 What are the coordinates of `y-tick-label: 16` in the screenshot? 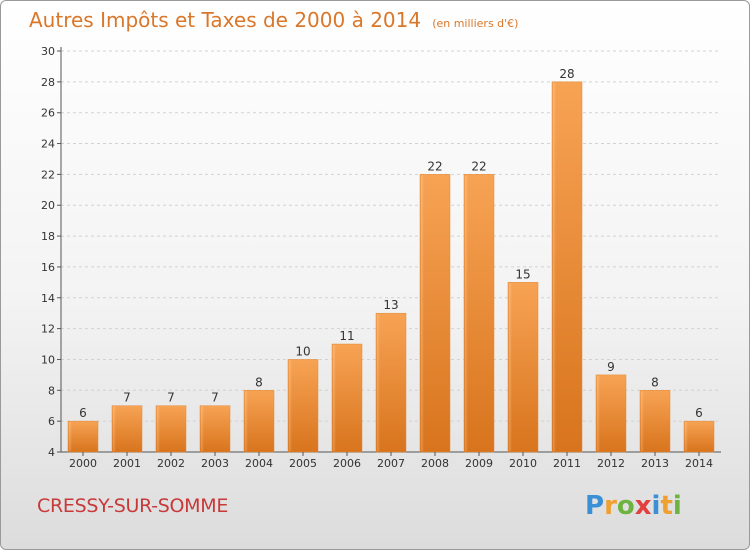 It's located at (48, 267).